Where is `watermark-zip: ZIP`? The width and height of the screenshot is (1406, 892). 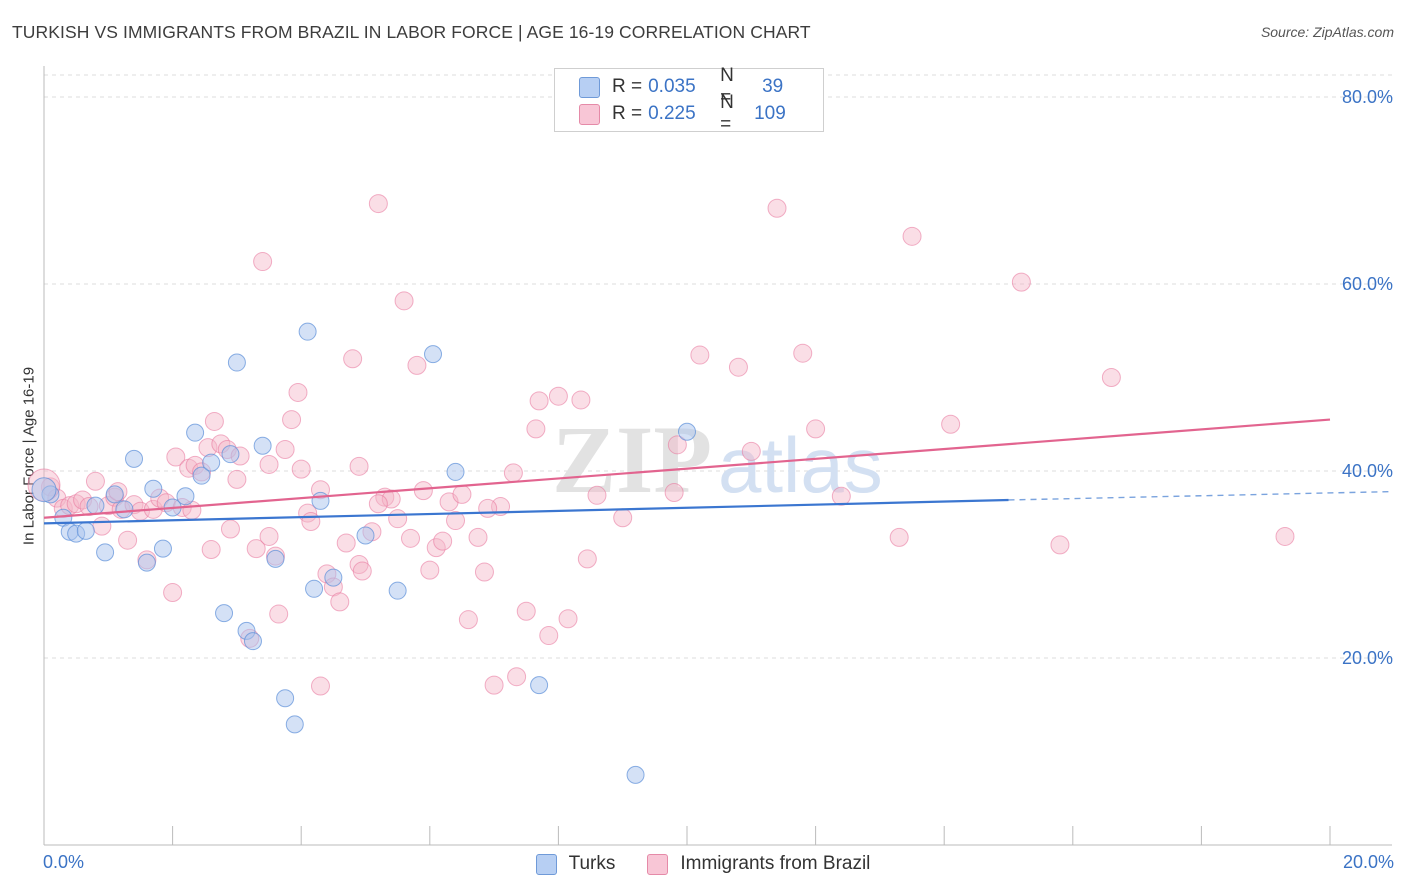
watermark-zip: ZIP is located at coordinates (632, 459).